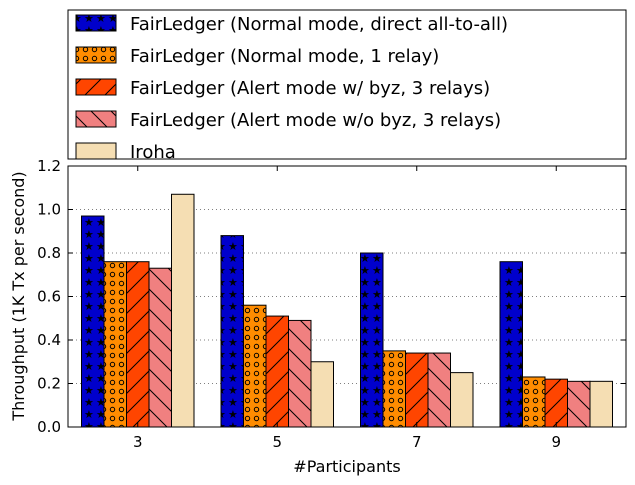 This screenshot has height=485, width=635. What do you see at coordinates (556, 442) in the screenshot?
I see `x-tick-label: 9` at bounding box center [556, 442].